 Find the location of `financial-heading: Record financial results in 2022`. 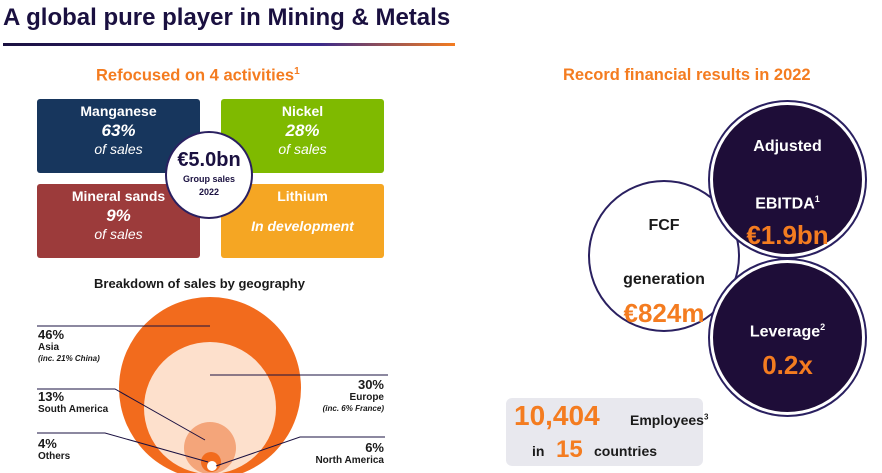

financial-heading: Record financial results in 2022 is located at coordinates (687, 75).